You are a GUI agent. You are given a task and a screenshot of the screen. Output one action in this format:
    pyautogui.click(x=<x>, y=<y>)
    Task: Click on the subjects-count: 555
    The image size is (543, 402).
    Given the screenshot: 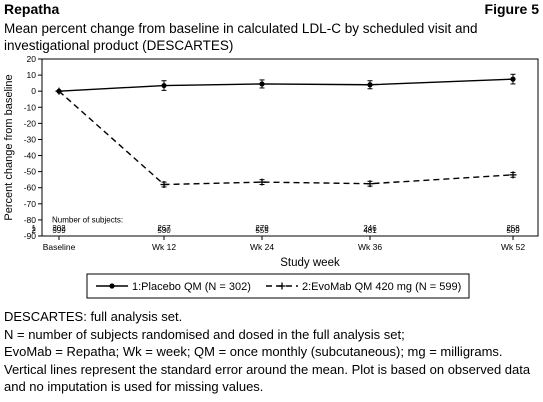 What is the action you would take?
    pyautogui.click(x=262, y=230)
    